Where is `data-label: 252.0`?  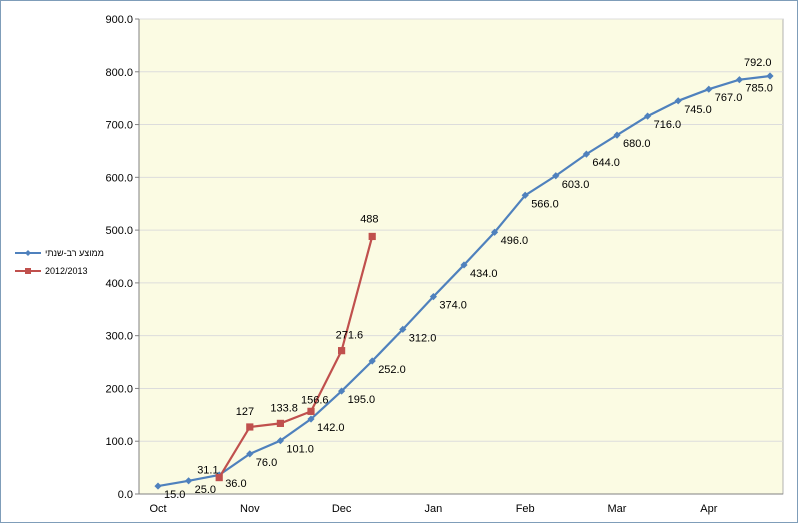
data-label: 252.0 is located at coordinates (392, 370).